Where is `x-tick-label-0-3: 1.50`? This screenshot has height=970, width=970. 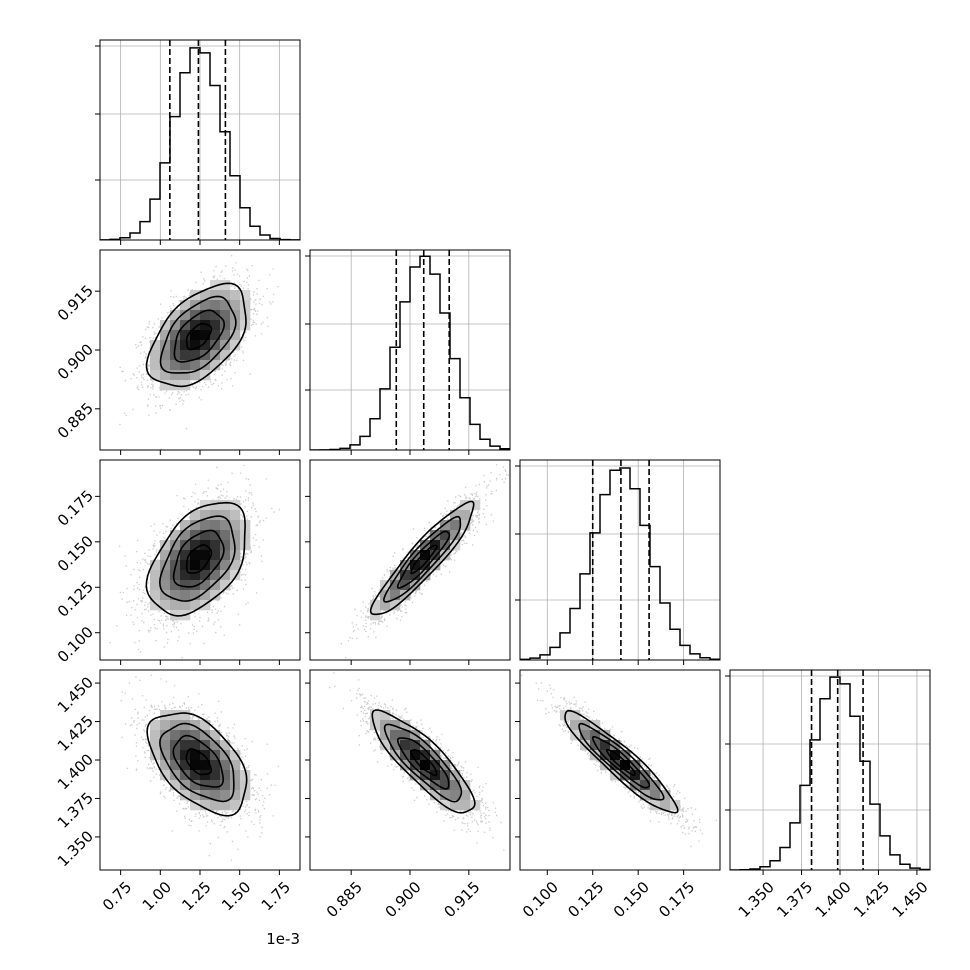
x-tick-label-0-3: 1.50 is located at coordinates (236, 896).